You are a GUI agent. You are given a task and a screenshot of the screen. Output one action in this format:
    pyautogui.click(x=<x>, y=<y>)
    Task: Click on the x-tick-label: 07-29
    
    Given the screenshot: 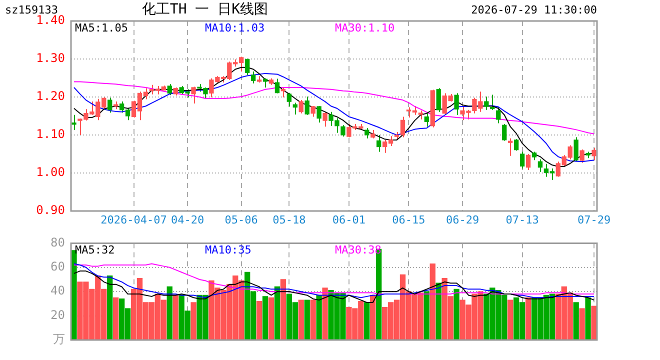 What is the action you would take?
    pyautogui.click(x=594, y=219)
    